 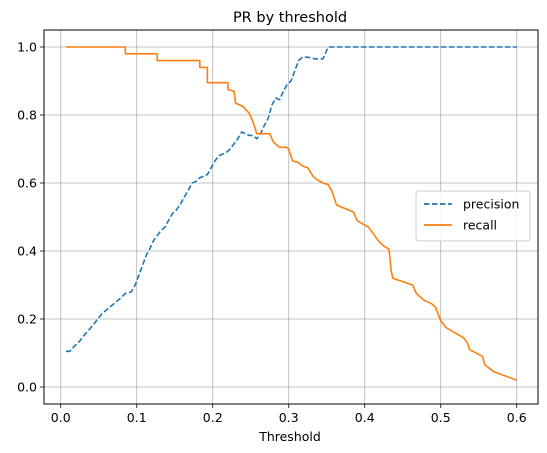 I want to click on y-tick-label: 0.6, so click(x=27, y=183).